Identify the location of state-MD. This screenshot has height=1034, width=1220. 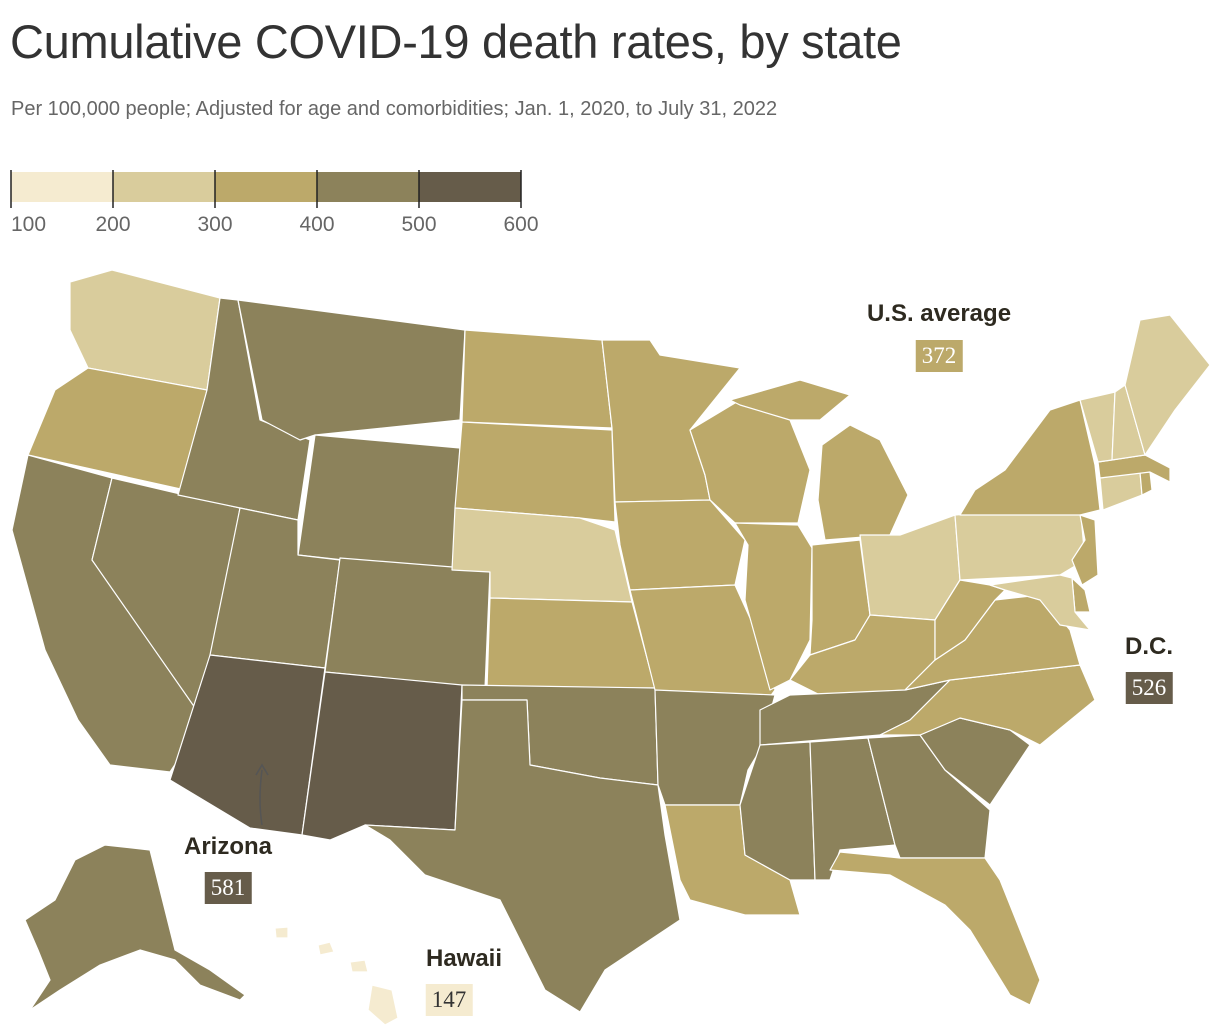
(1040, 602).